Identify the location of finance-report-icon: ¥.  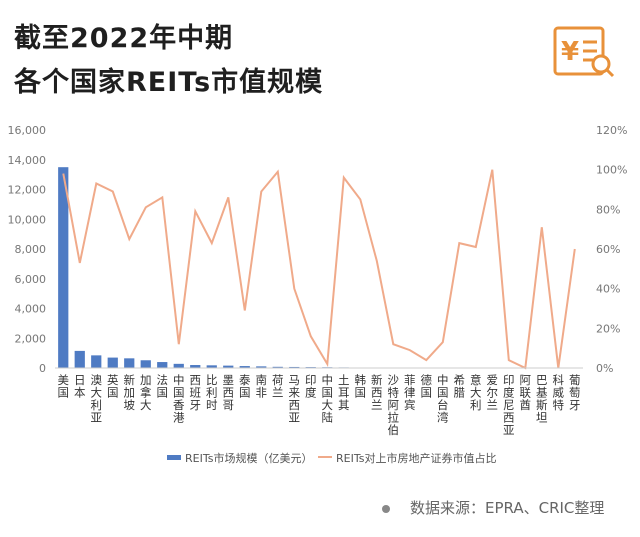
(584, 52).